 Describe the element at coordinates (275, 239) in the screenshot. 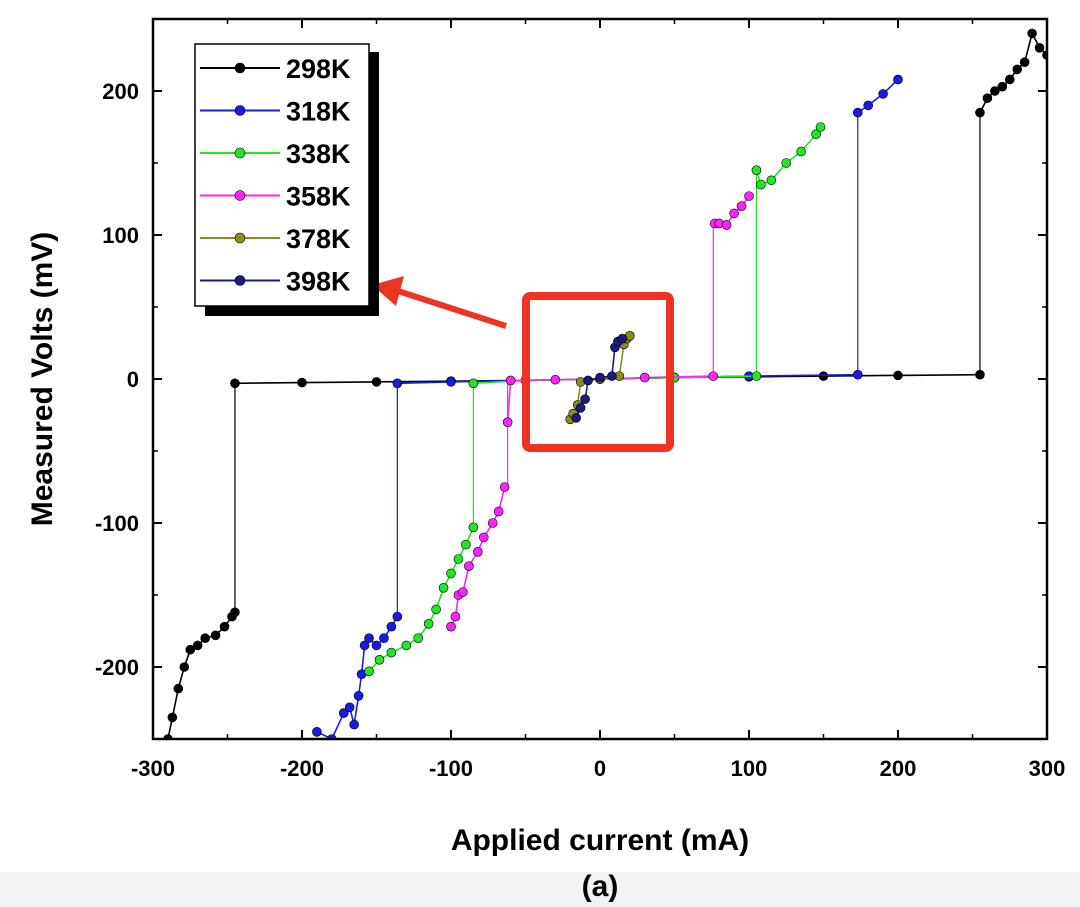

I see `legend-item-378K: 378K` at that location.